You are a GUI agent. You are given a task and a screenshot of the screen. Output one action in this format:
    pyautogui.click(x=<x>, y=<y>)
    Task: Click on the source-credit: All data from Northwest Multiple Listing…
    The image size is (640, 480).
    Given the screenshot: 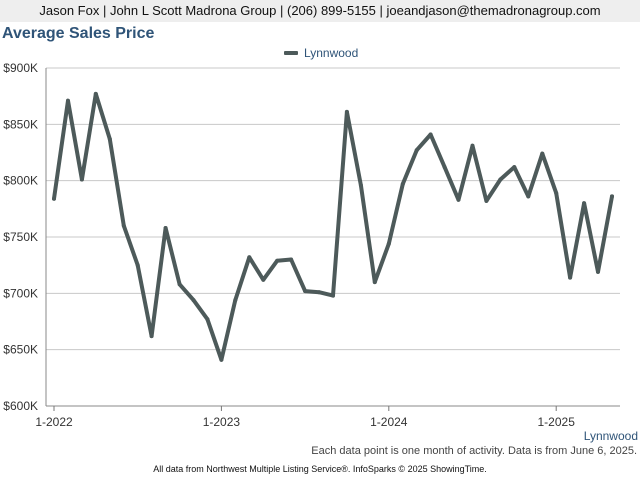 What is the action you would take?
    pyautogui.click(x=320, y=469)
    